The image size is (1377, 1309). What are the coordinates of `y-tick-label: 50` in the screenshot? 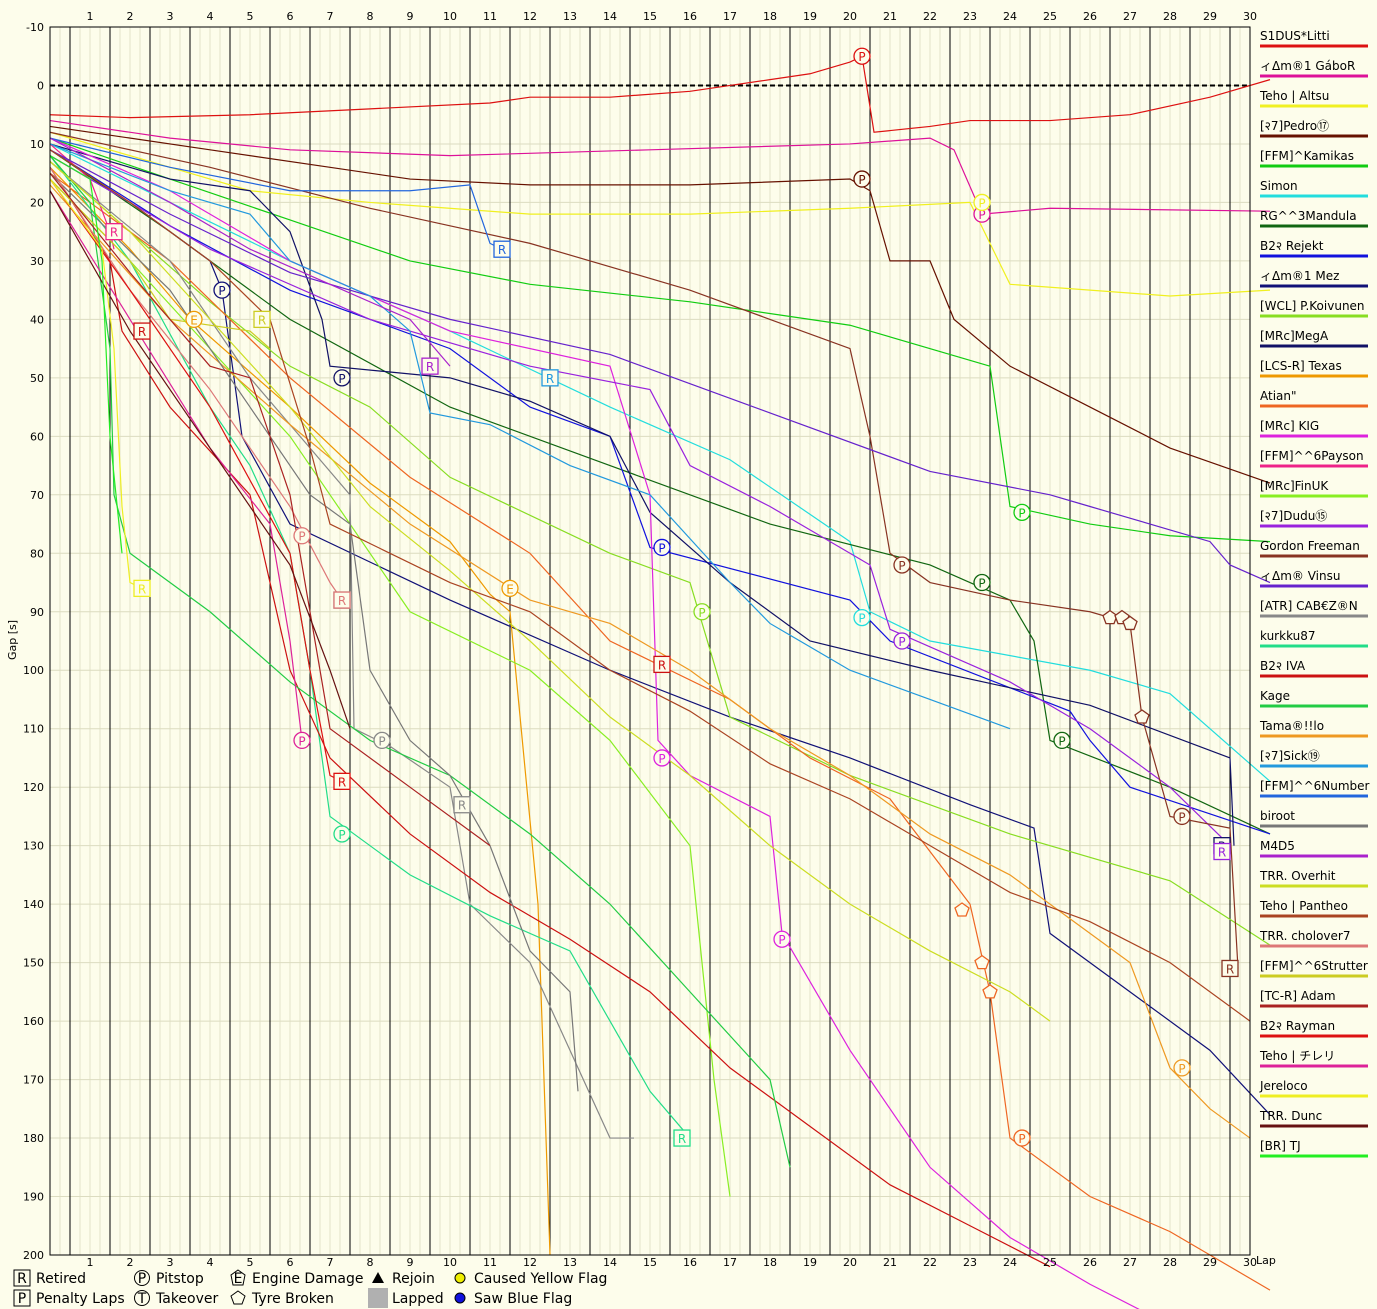 It's located at (37, 378).